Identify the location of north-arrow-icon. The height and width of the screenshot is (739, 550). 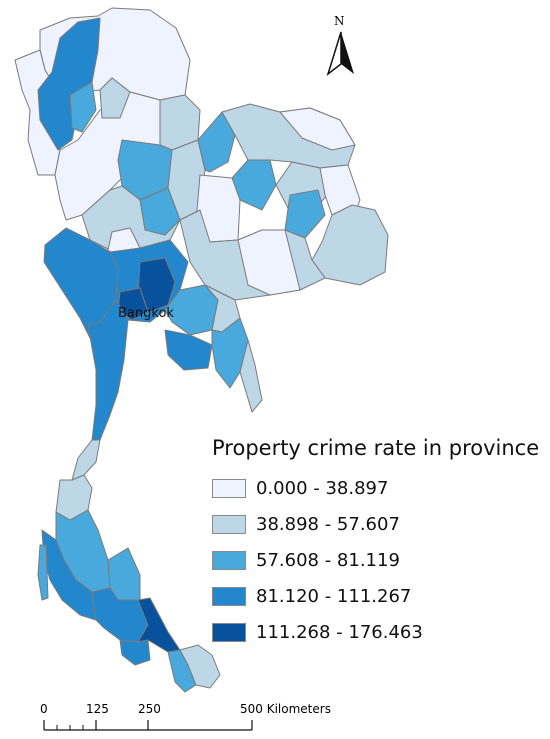
(340, 53).